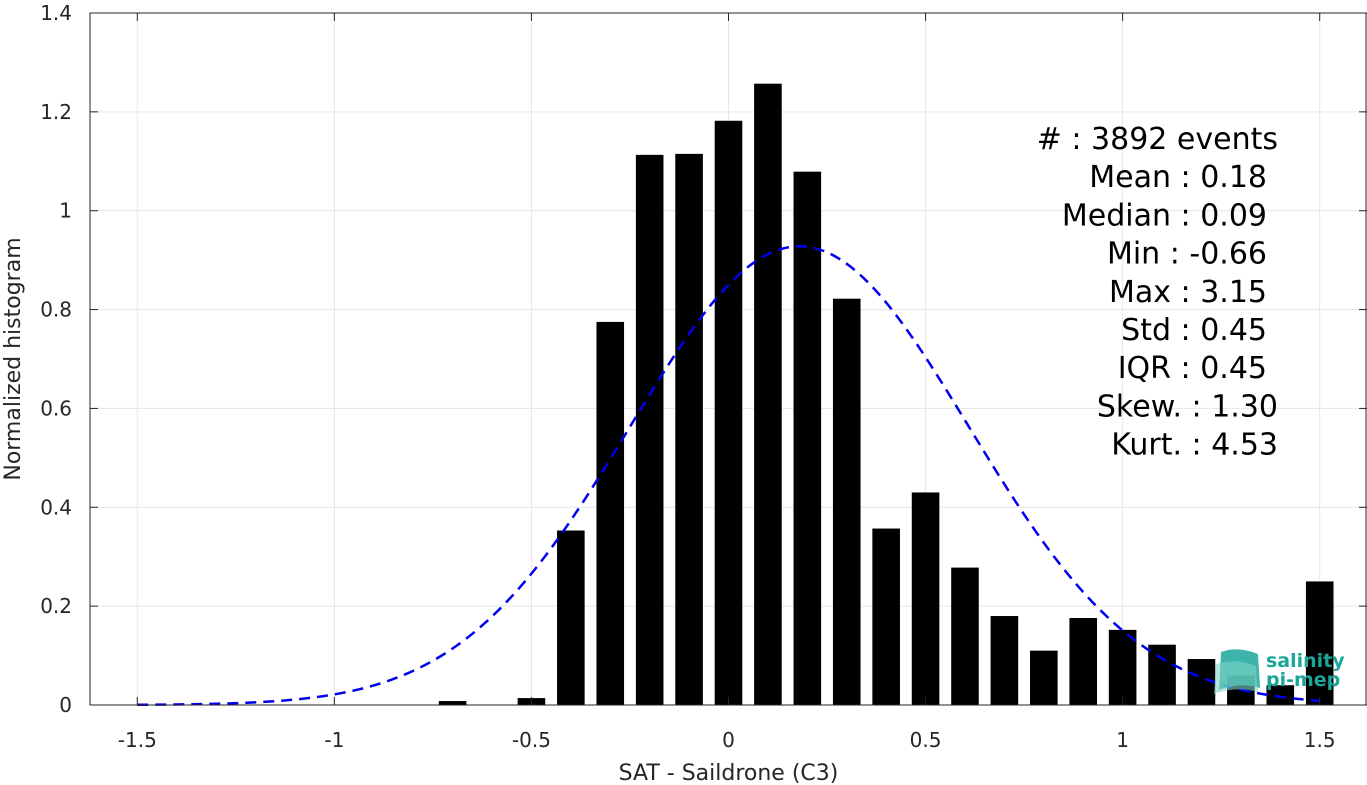  Describe the element at coordinates (56, 13) in the screenshot. I see `y-tick-label: 1.4` at that location.